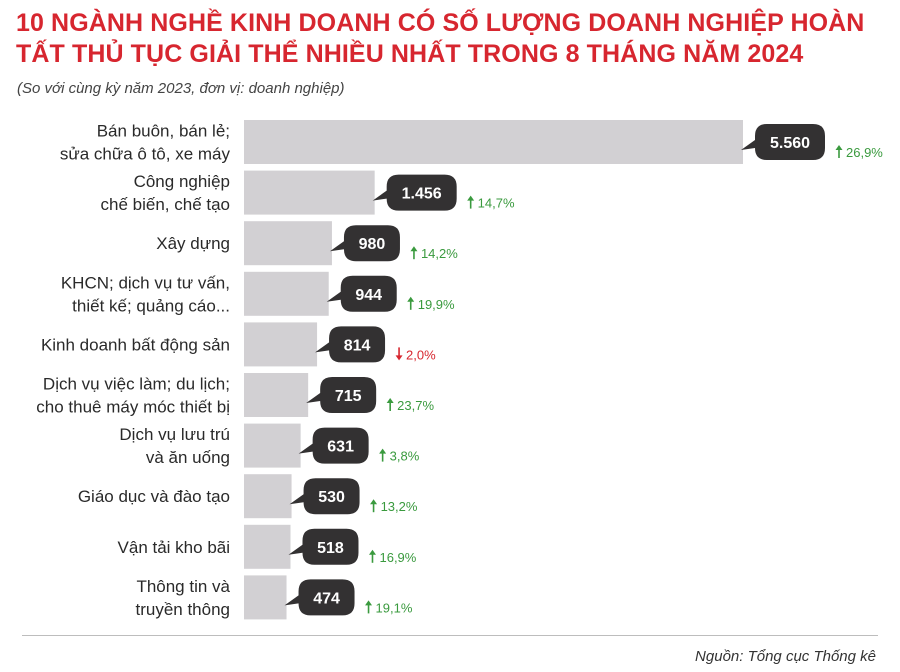 The height and width of the screenshot is (672, 900). Describe the element at coordinates (439, 253) in the screenshot. I see `change-label-2: 14,2%` at that location.